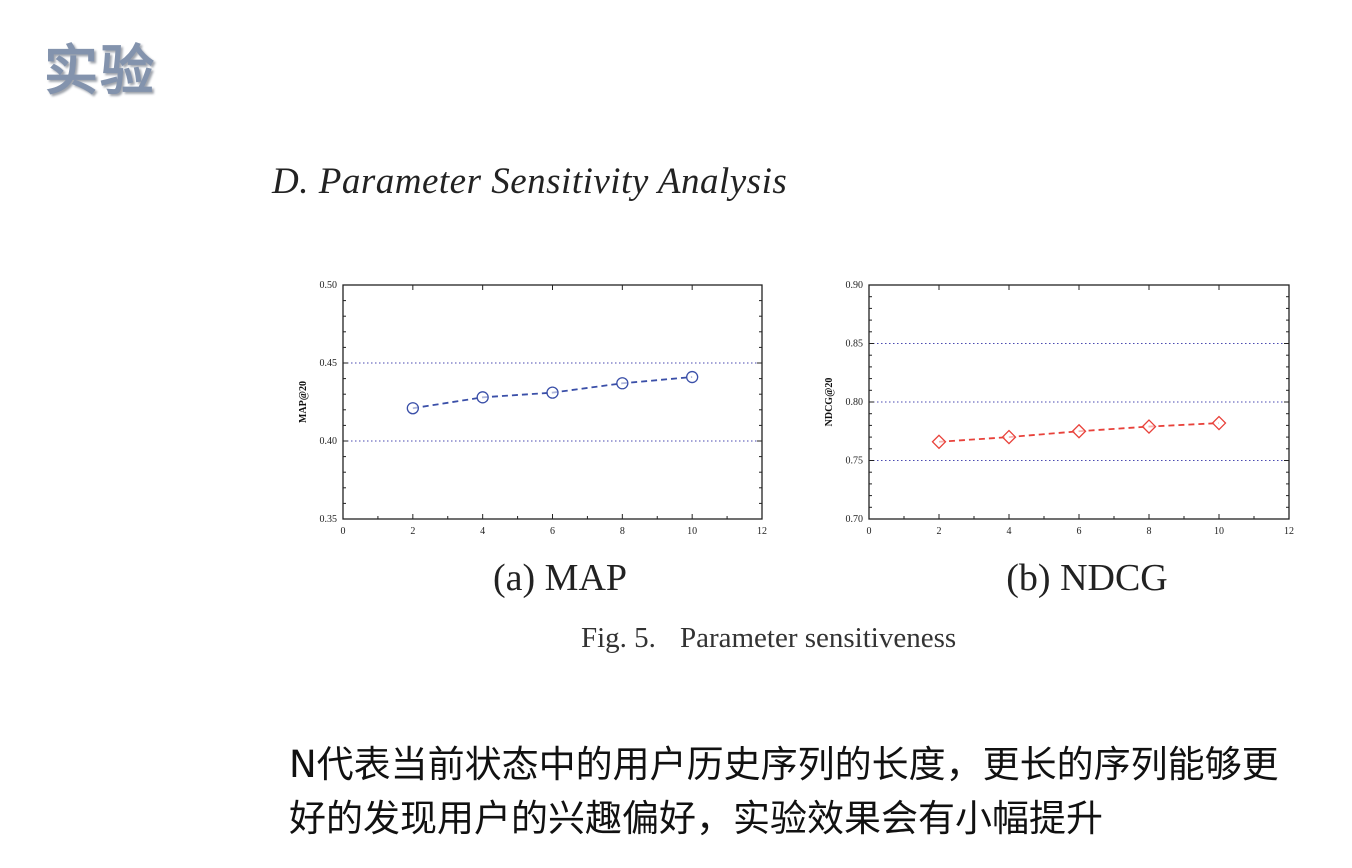 The width and height of the screenshot is (1352, 868). Describe the element at coordinates (329, 519) in the screenshot. I see `y-tick-label: 0.35` at that location.